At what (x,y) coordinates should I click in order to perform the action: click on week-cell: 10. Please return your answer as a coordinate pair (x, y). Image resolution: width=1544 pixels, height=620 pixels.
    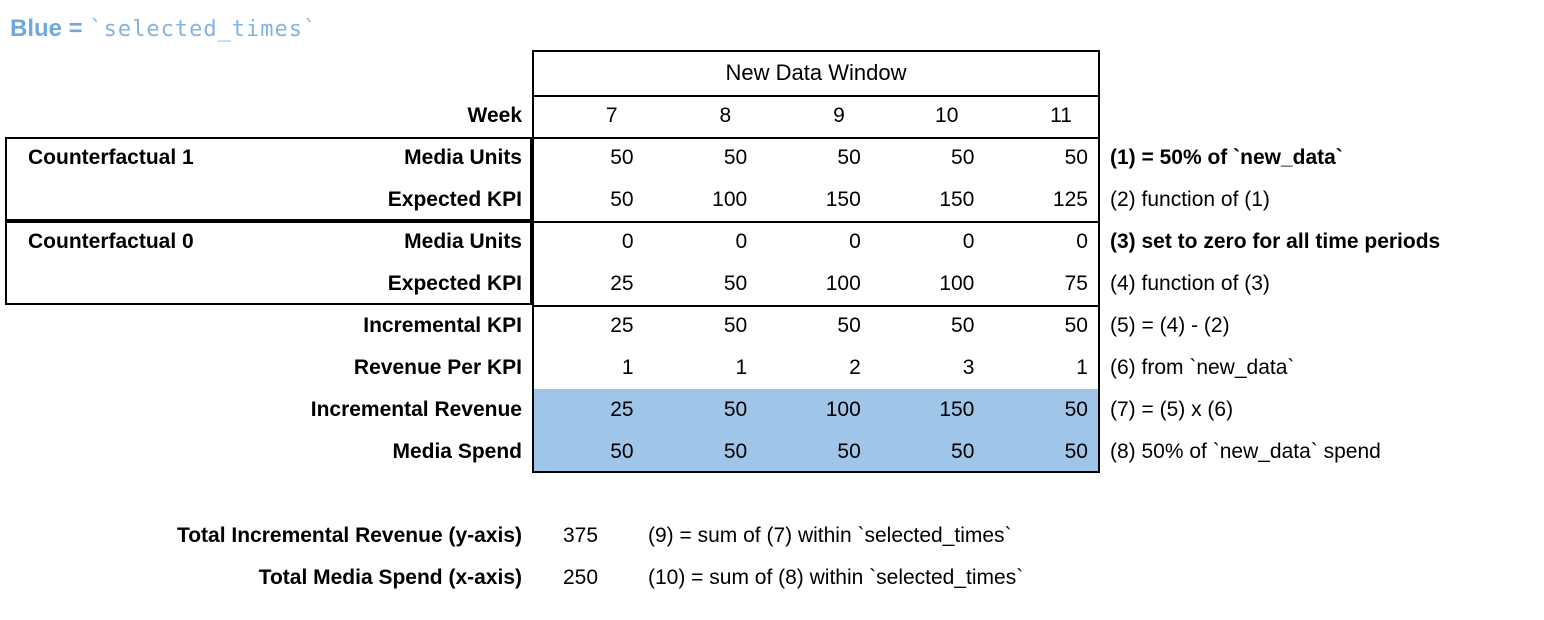
    Looking at the image, I should click on (947, 115).